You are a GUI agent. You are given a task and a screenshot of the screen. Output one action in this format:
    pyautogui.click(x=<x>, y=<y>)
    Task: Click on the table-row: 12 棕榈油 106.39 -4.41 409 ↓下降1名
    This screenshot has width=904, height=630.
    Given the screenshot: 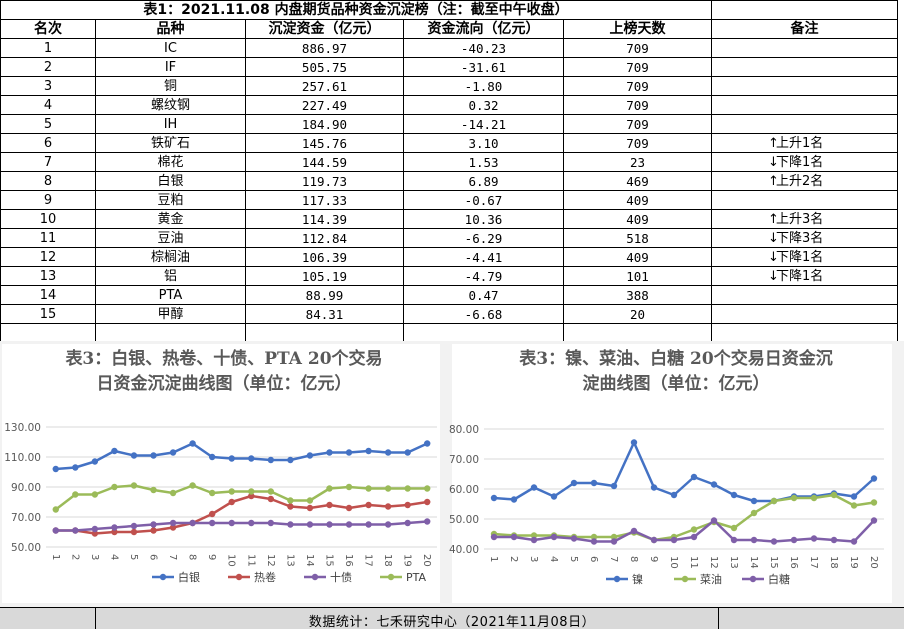 What is the action you would take?
    pyautogui.click(x=449, y=257)
    